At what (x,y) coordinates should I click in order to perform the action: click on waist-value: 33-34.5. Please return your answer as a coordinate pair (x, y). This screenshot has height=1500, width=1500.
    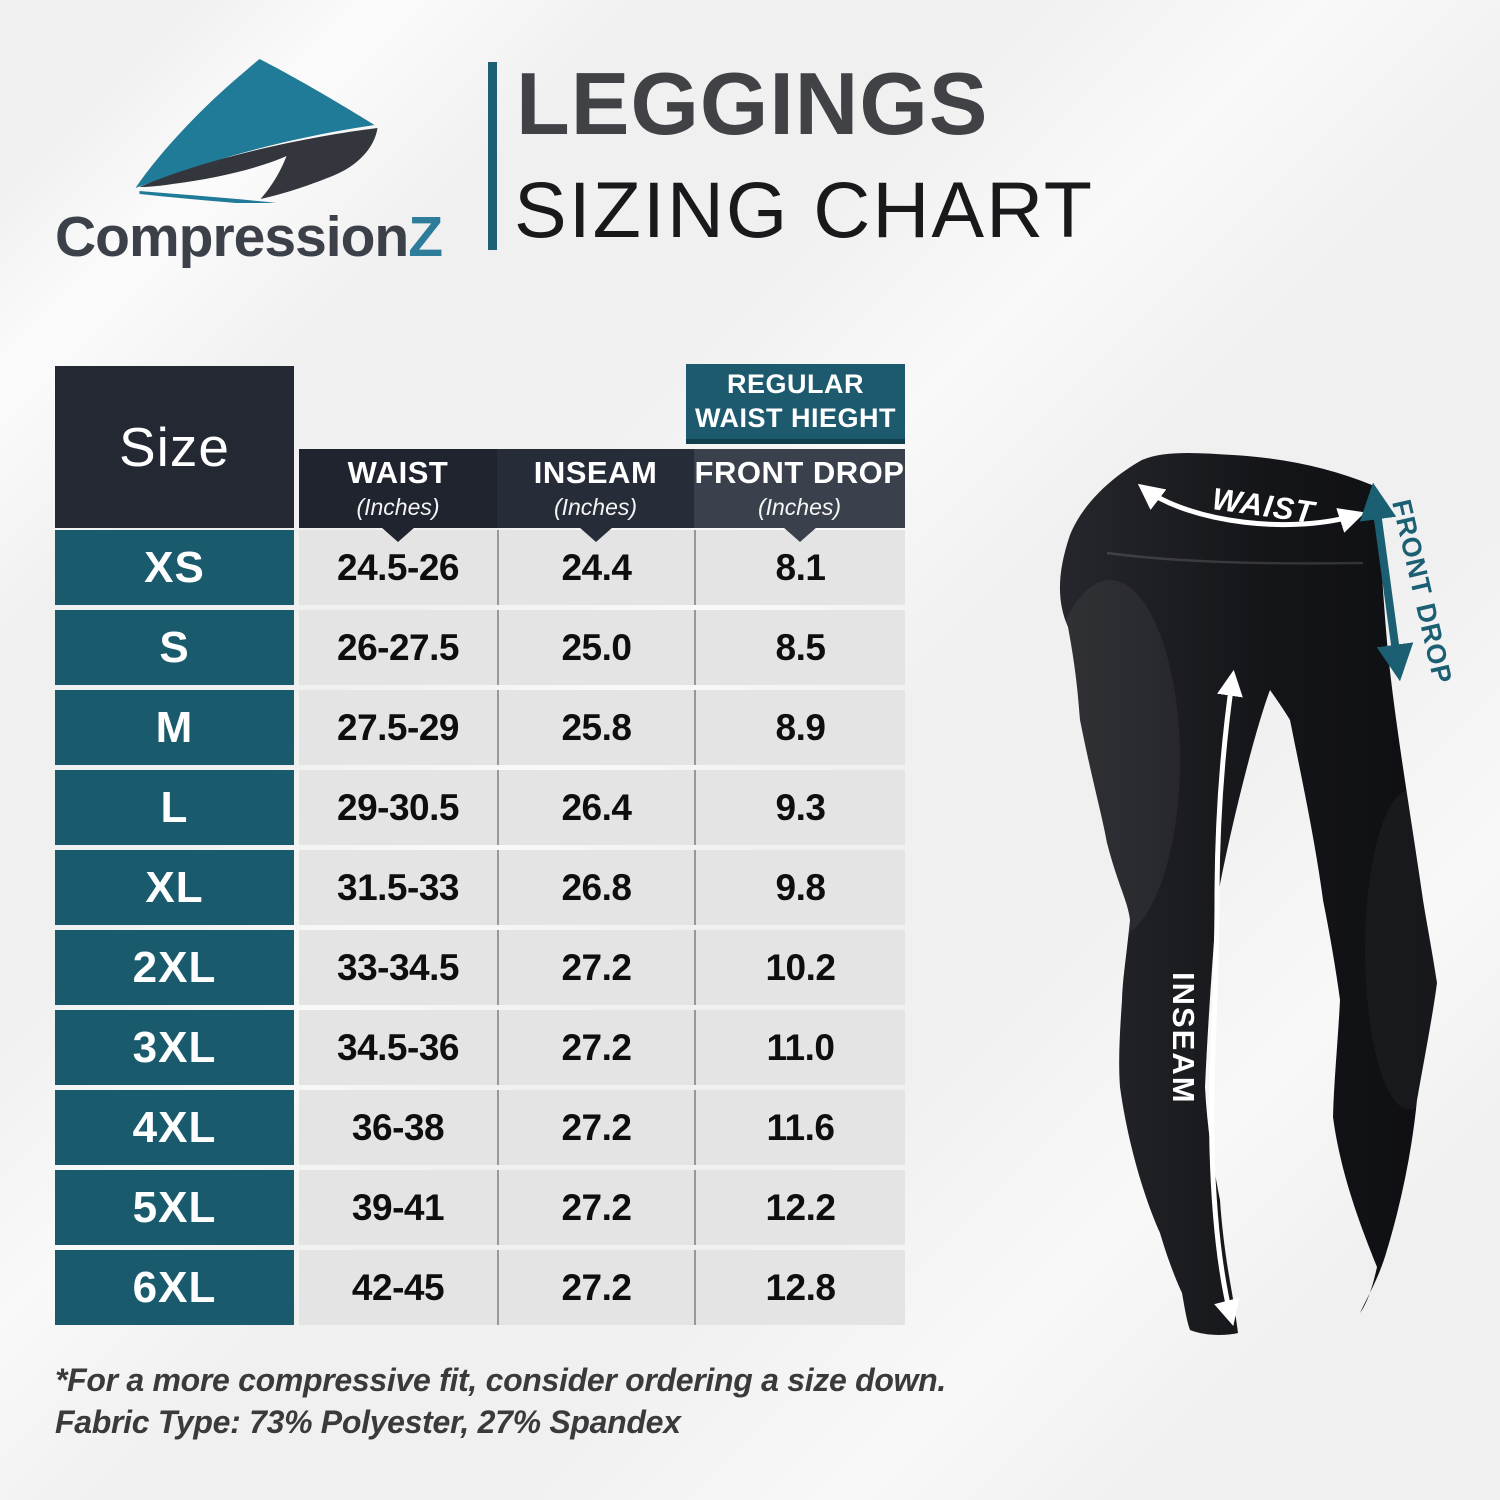
    Looking at the image, I should click on (398, 967).